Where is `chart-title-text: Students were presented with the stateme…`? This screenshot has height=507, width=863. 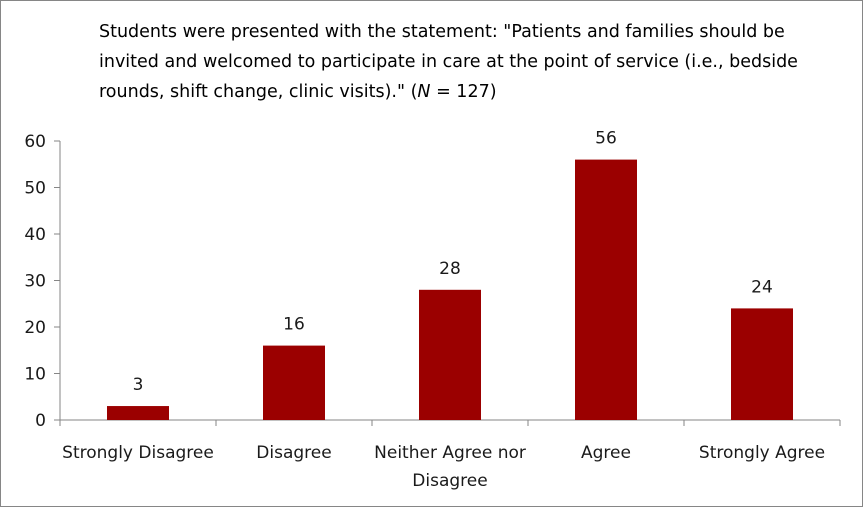
chart-title-text: Students were presented with the stateme… is located at coordinates (448, 62).